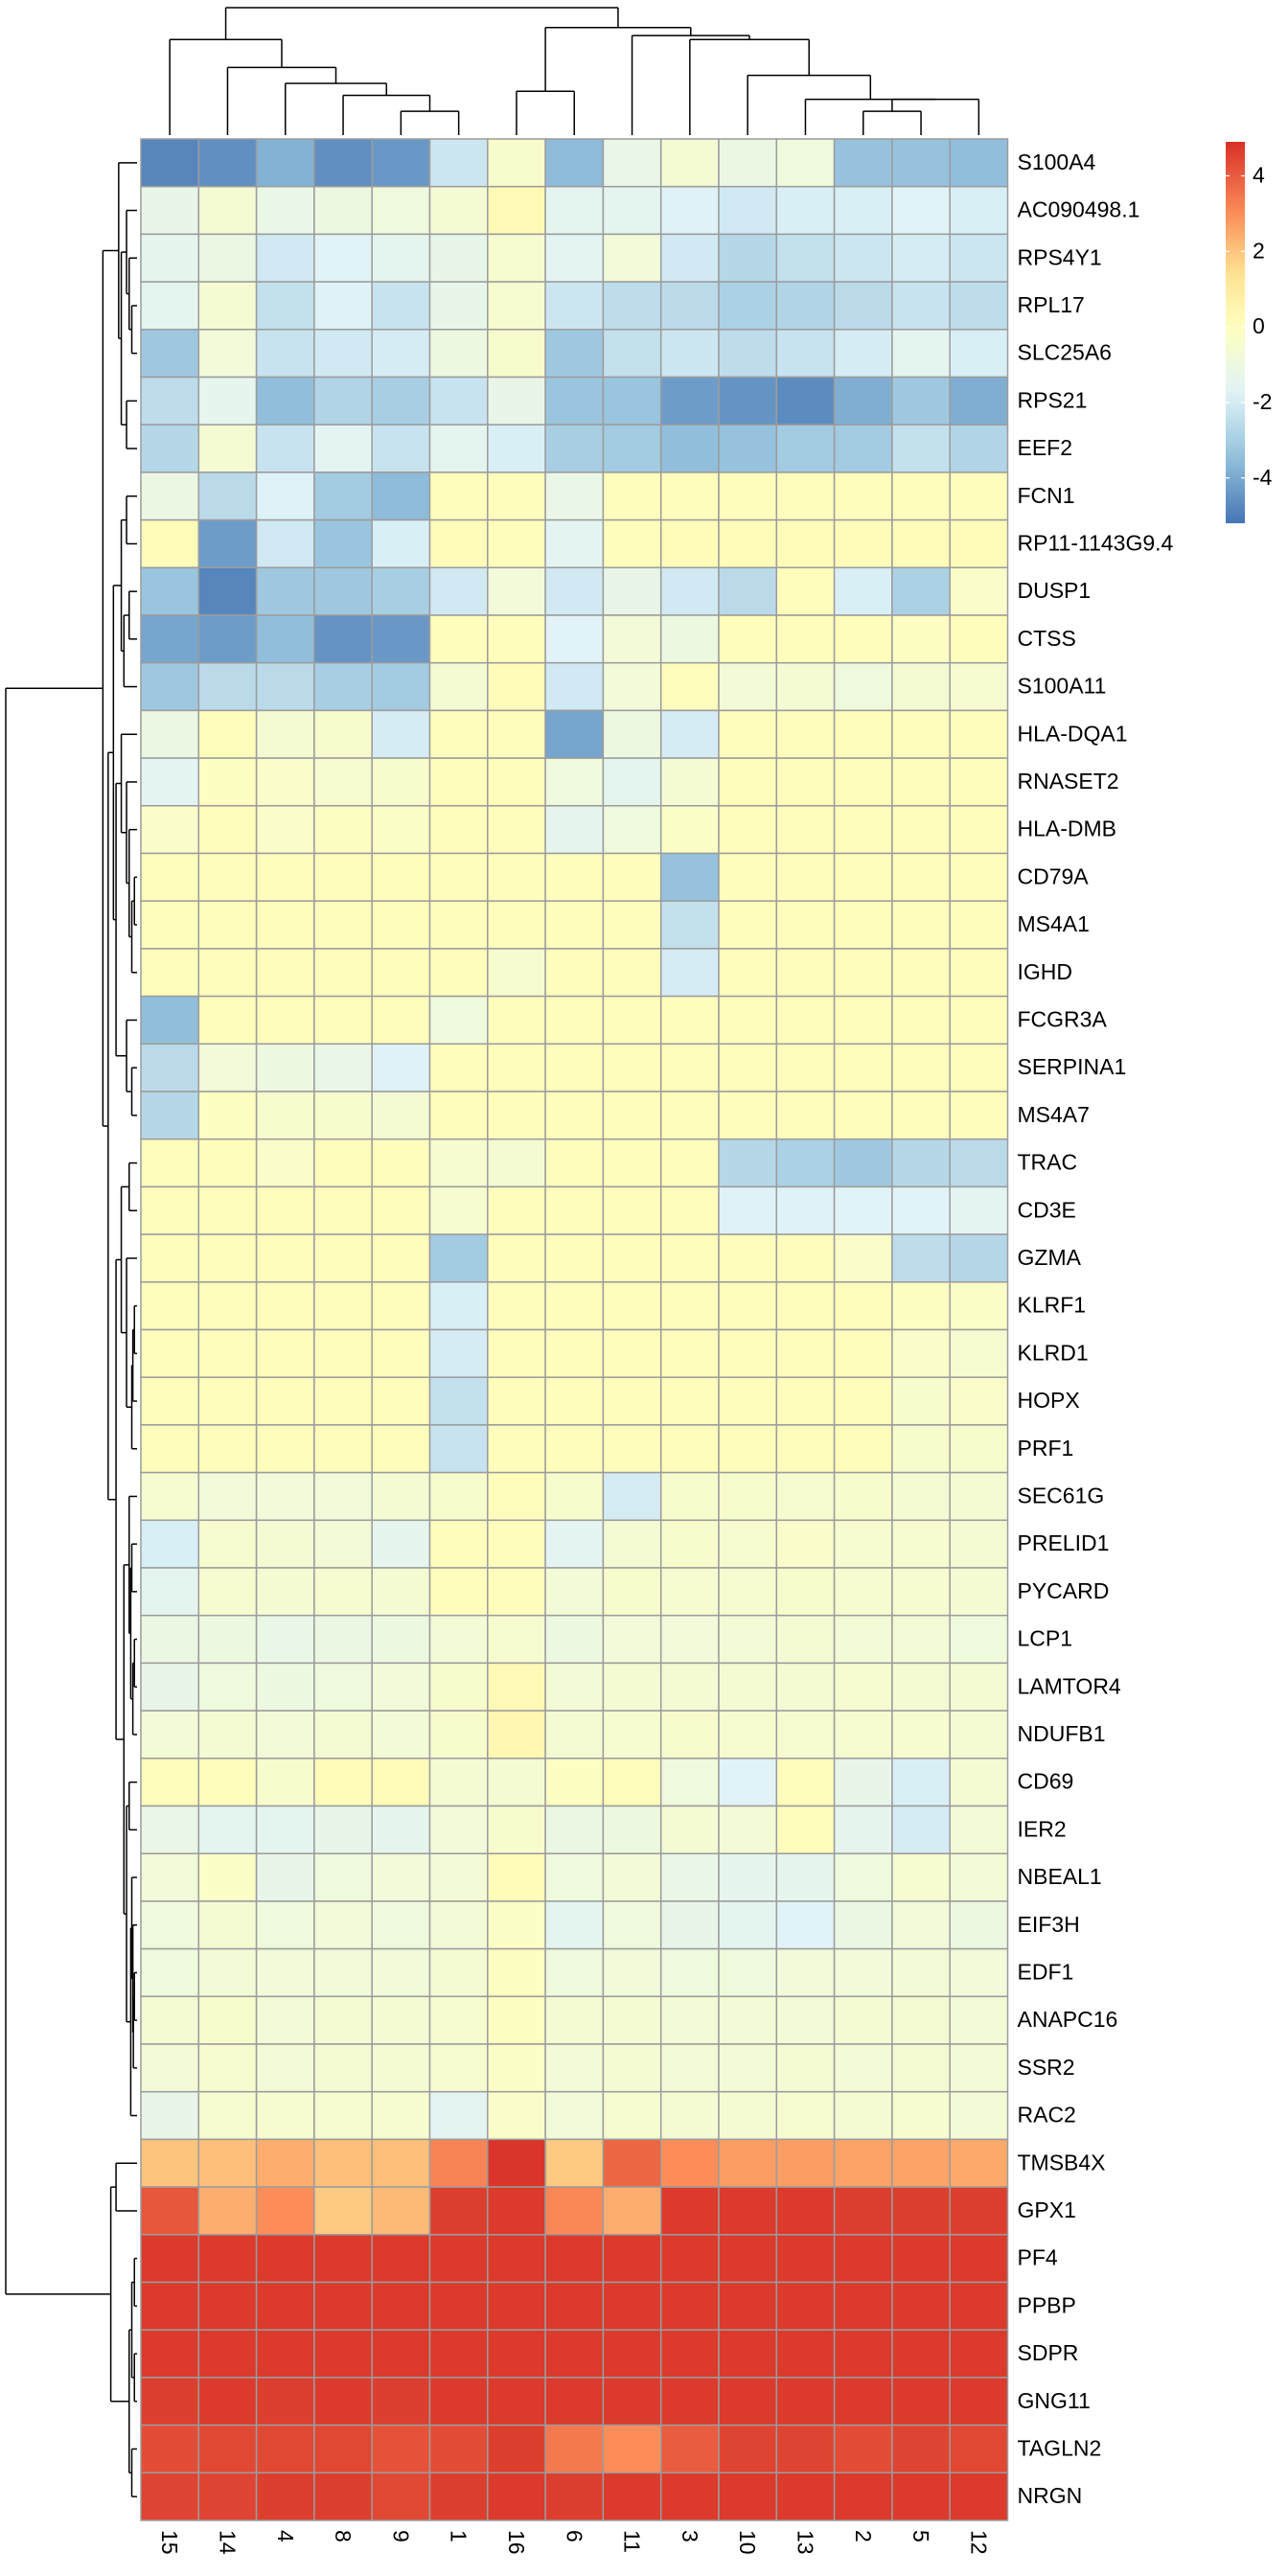 The height and width of the screenshot is (2576, 1288). I want to click on row-label: CD3E, so click(1047, 1209).